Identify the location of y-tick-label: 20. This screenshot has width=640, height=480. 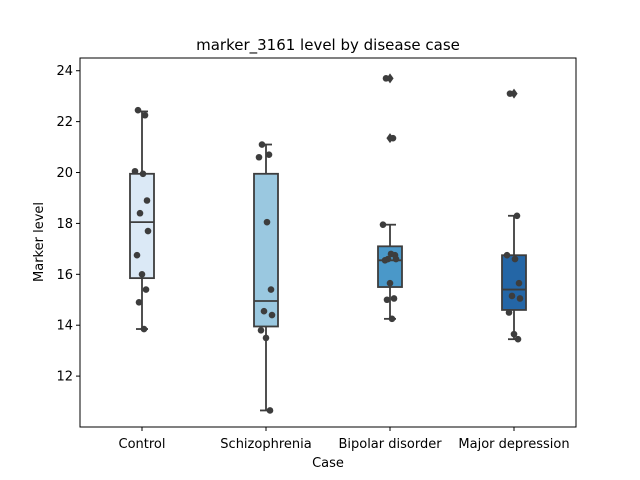
(64, 173).